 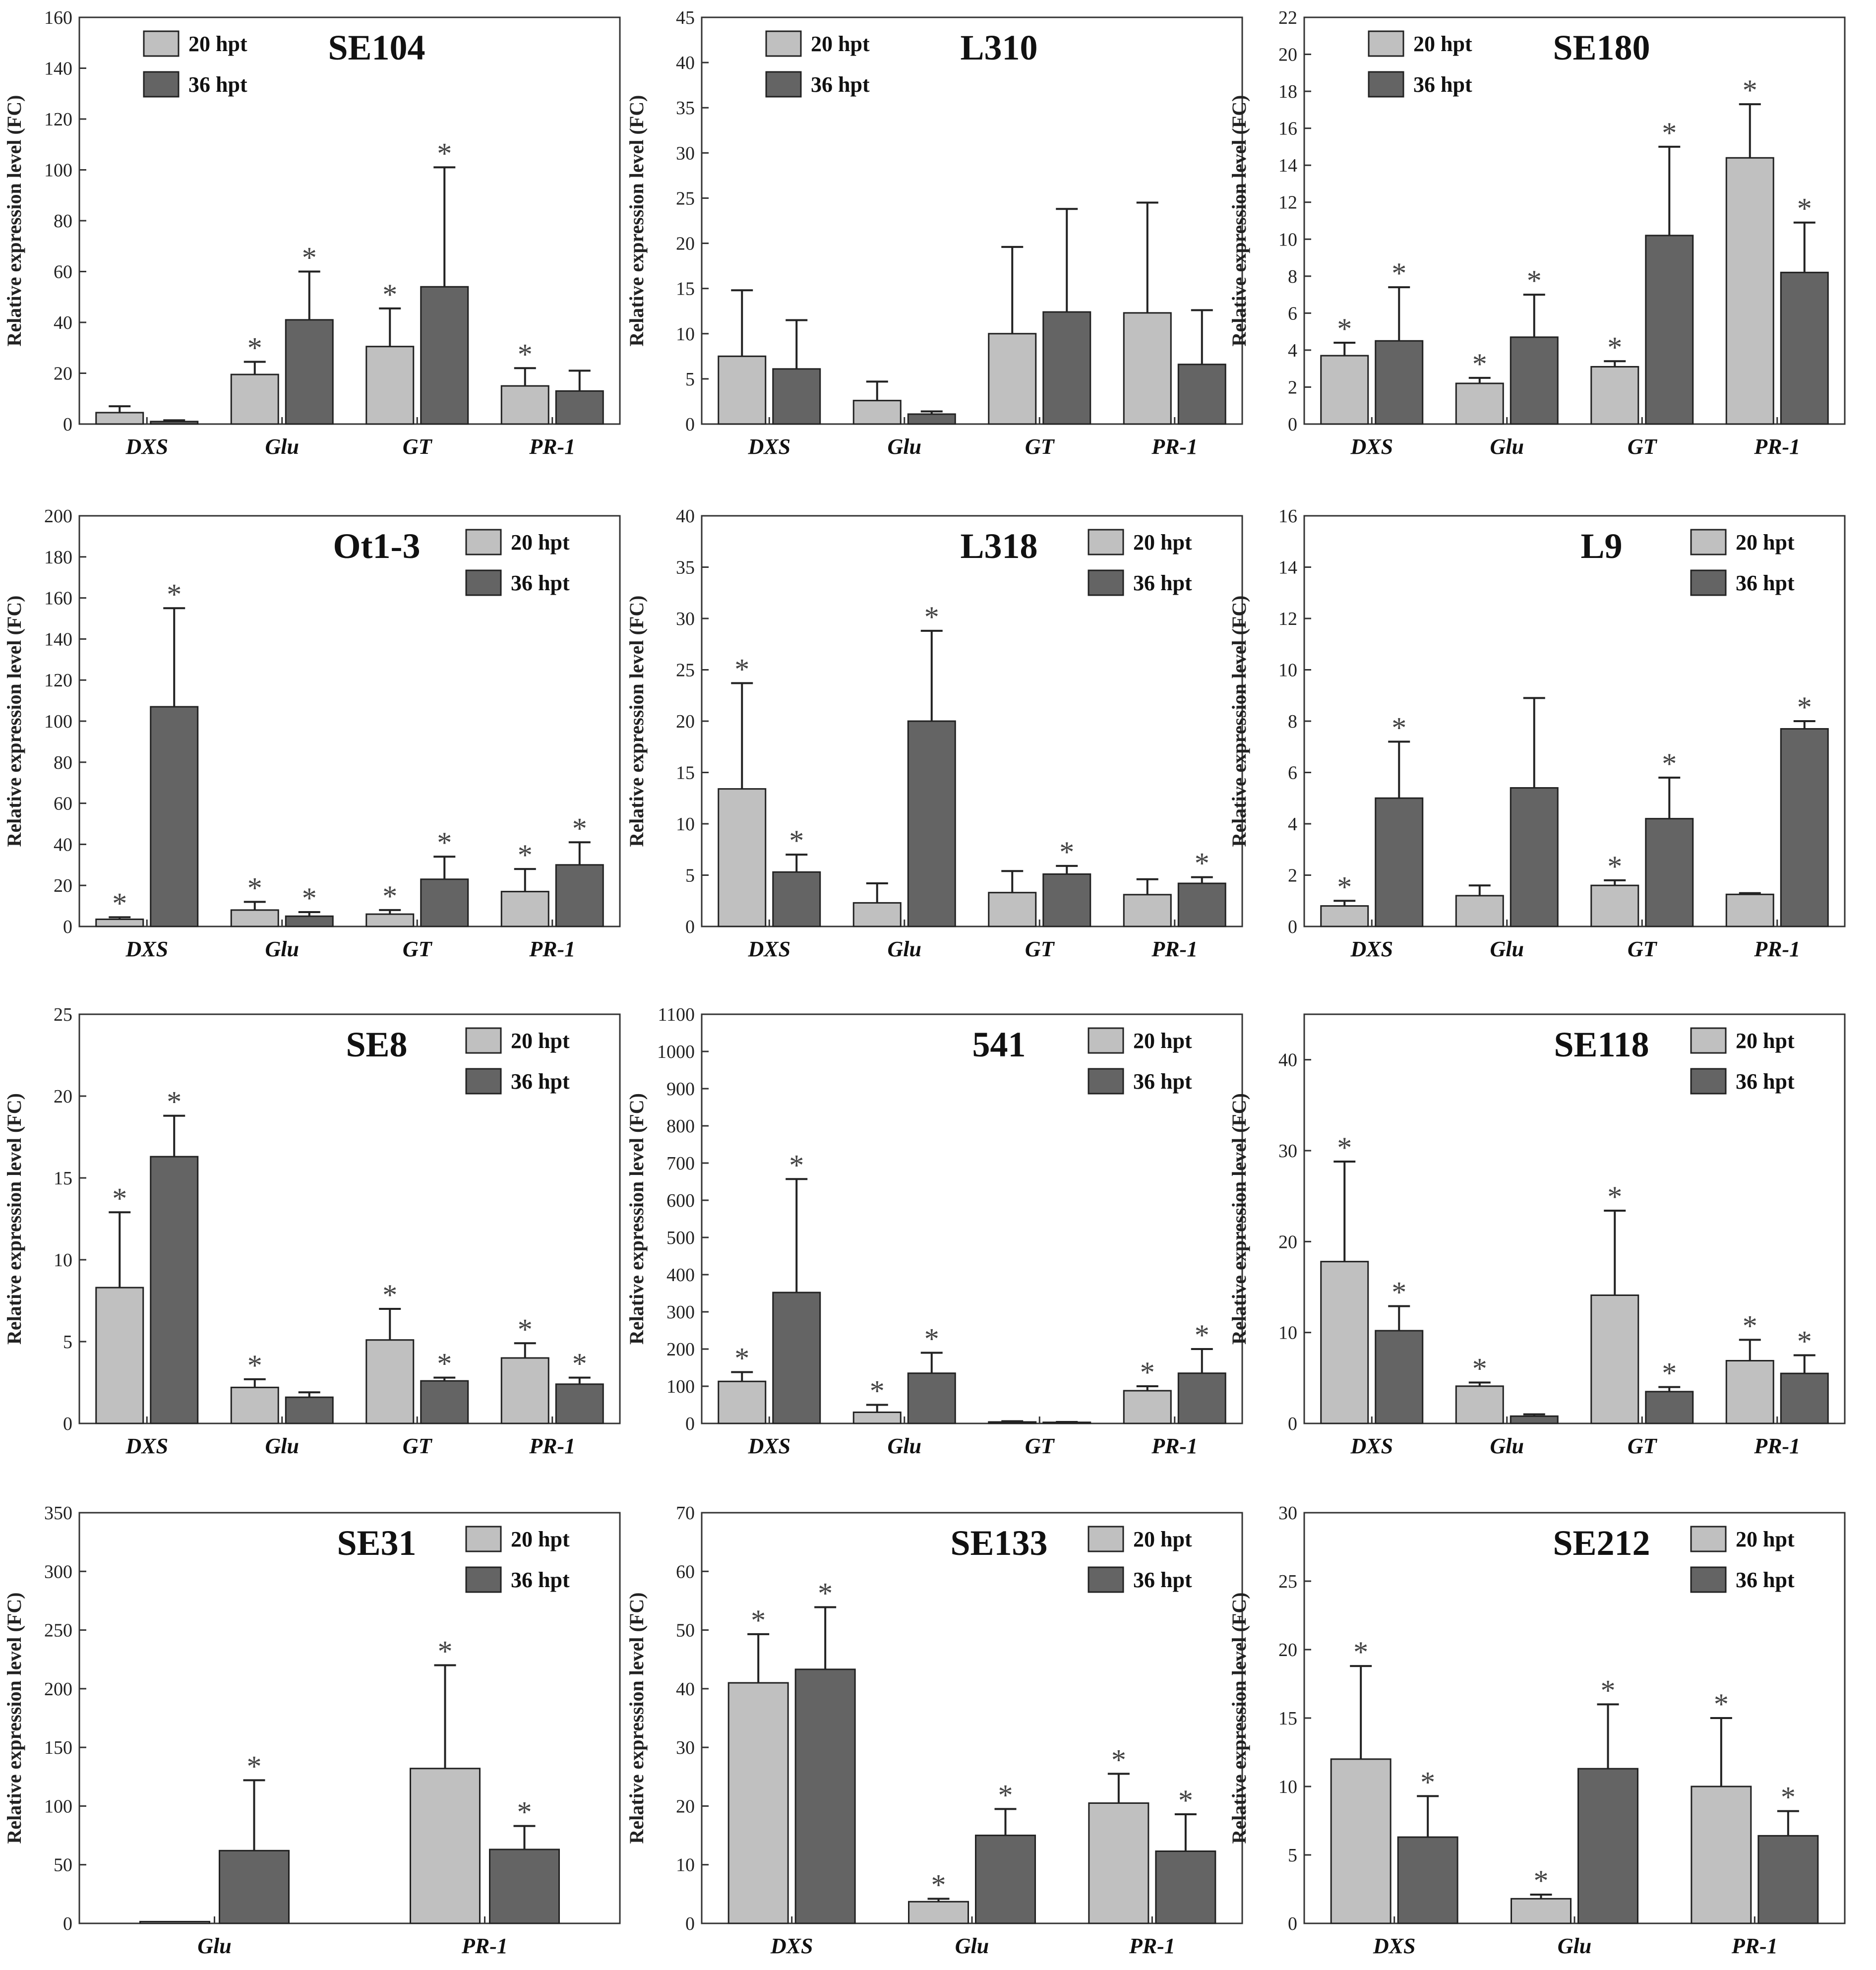 I want to click on y-tick-label: 25, so click(x=686, y=198).